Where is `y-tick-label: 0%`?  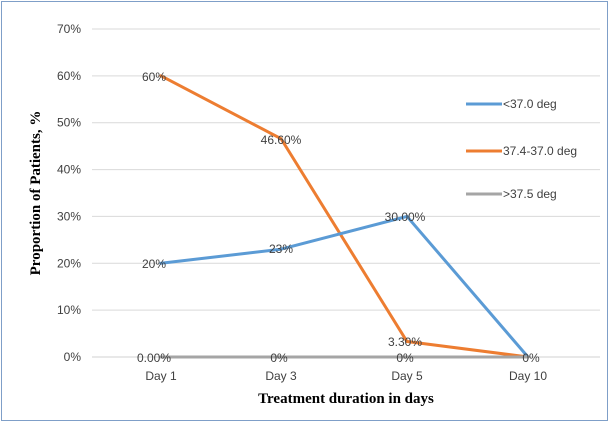
y-tick-label: 0% is located at coordinates (73, 357).